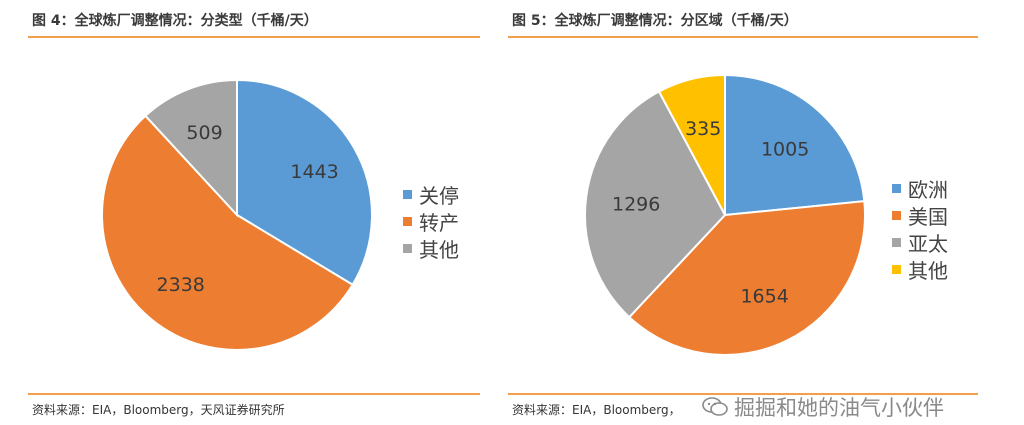 This screenshot has width=1024, height=425. What do you see at coordinates (928, 217) in the screenshot?
I see `legend-label: 美国` at bounding box center [928, 217].